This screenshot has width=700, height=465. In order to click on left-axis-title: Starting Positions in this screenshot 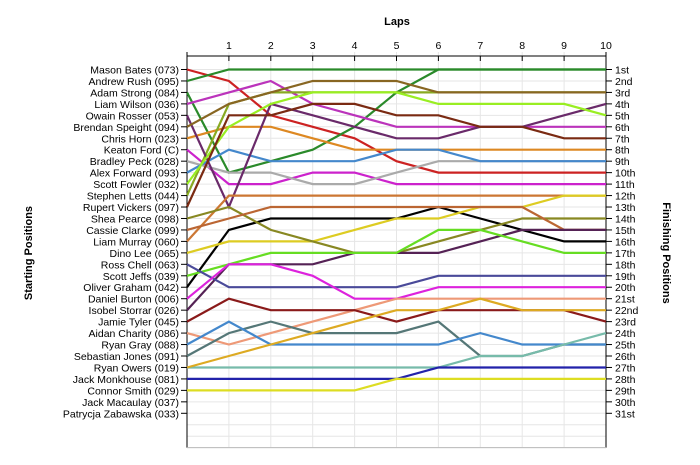, I will do `click(29, 253)`.